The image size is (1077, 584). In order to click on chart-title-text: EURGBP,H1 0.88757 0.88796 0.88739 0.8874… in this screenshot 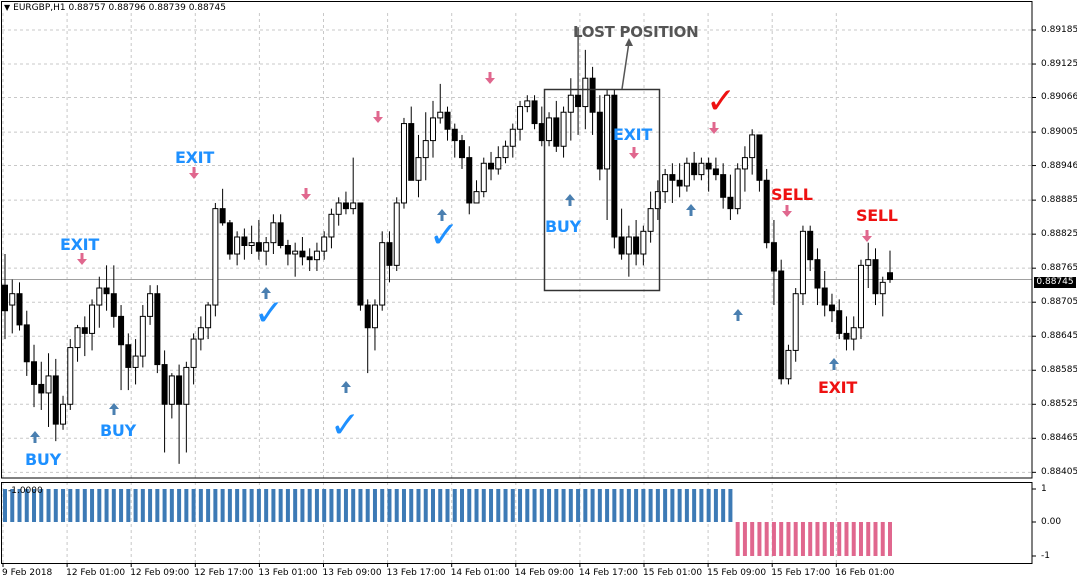, I will do `click(119, 8)`.